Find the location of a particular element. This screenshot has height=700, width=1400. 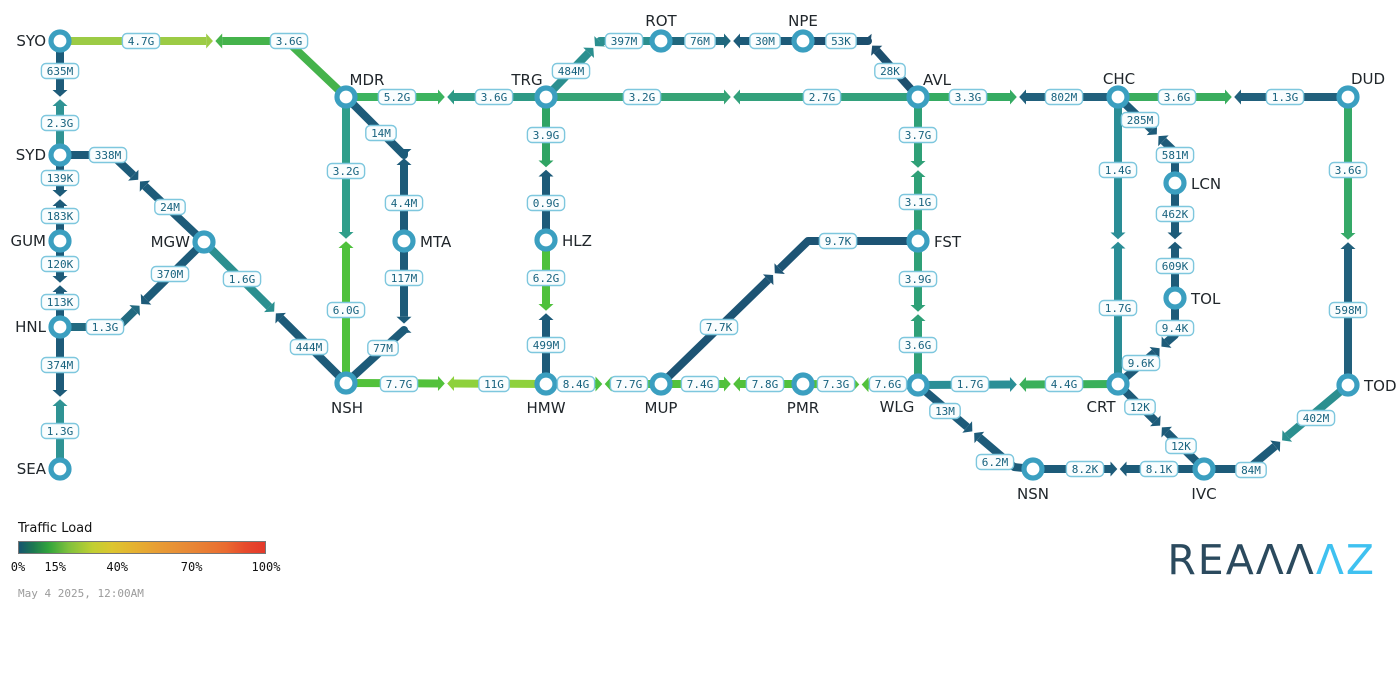

link-label-mup-pmr-b: 7.8G is located at coordinates (765, 384).